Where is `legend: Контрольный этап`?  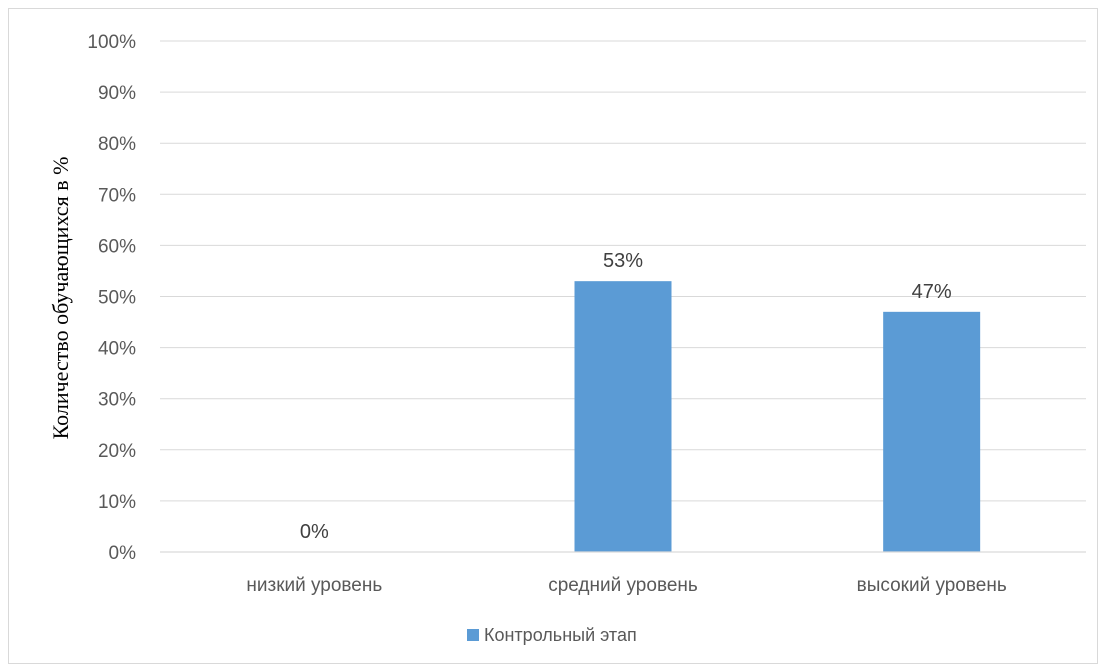
legend: Контрольный этап is located at coordinates (552, 635).